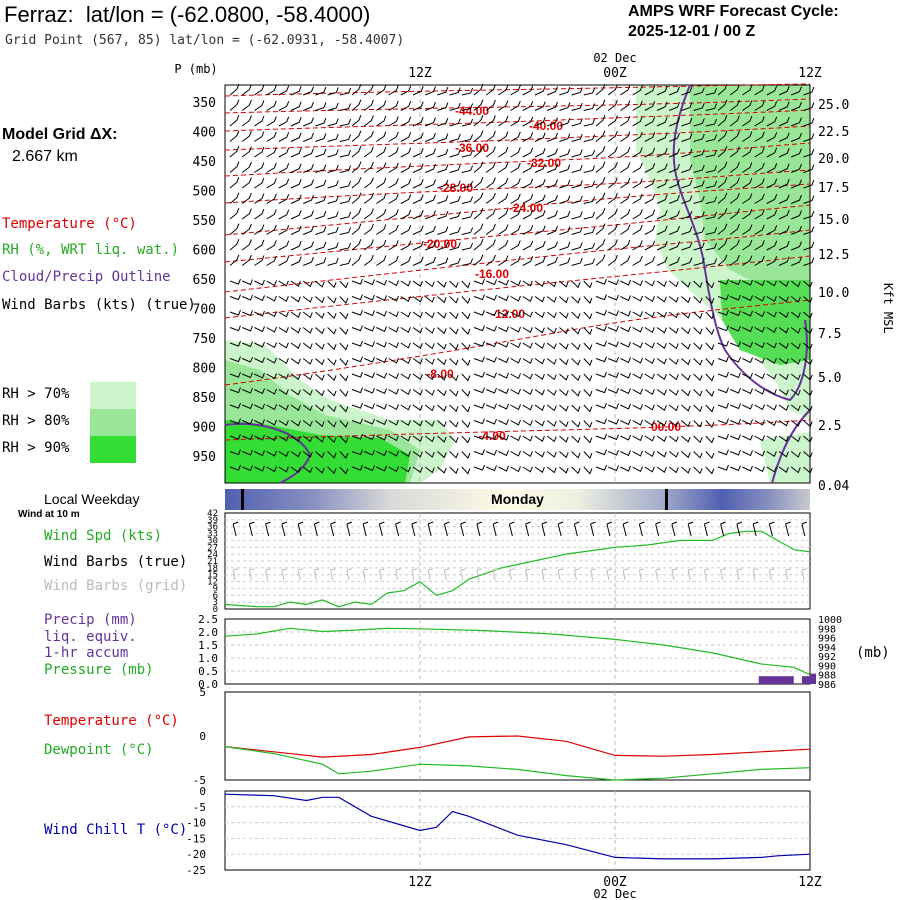 This screenshot has height=900, width=900. Describe the element at coordinates (212, 576) in the screenshot. I see `wind-tick-label: 15` at that location.